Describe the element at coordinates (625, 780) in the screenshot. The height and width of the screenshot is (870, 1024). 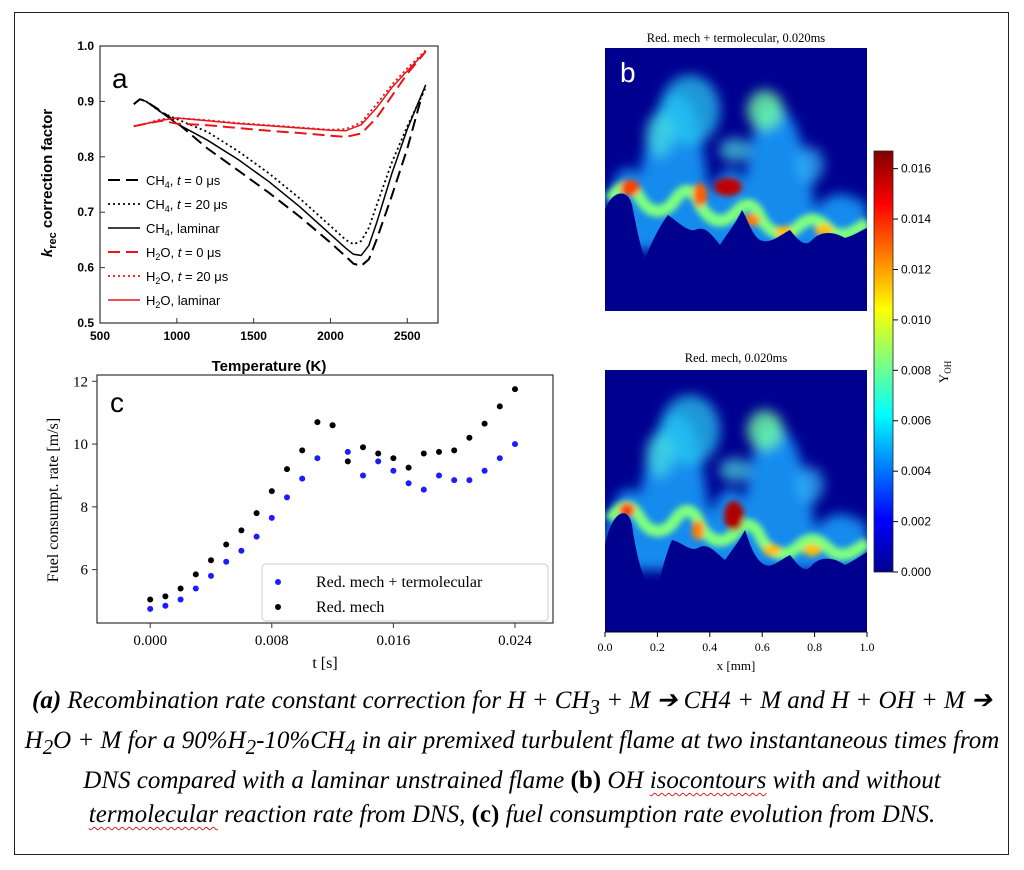
I see `caption-b-text-1: OH` at that location.